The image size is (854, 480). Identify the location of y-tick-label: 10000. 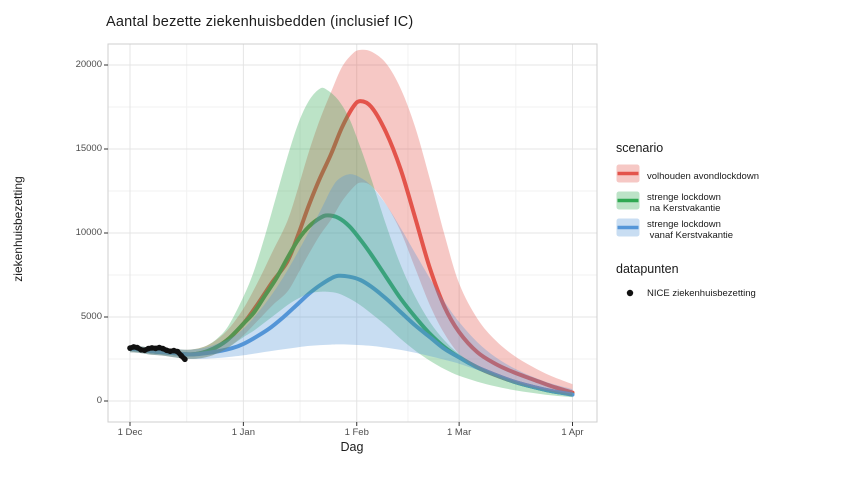
(88, 232).